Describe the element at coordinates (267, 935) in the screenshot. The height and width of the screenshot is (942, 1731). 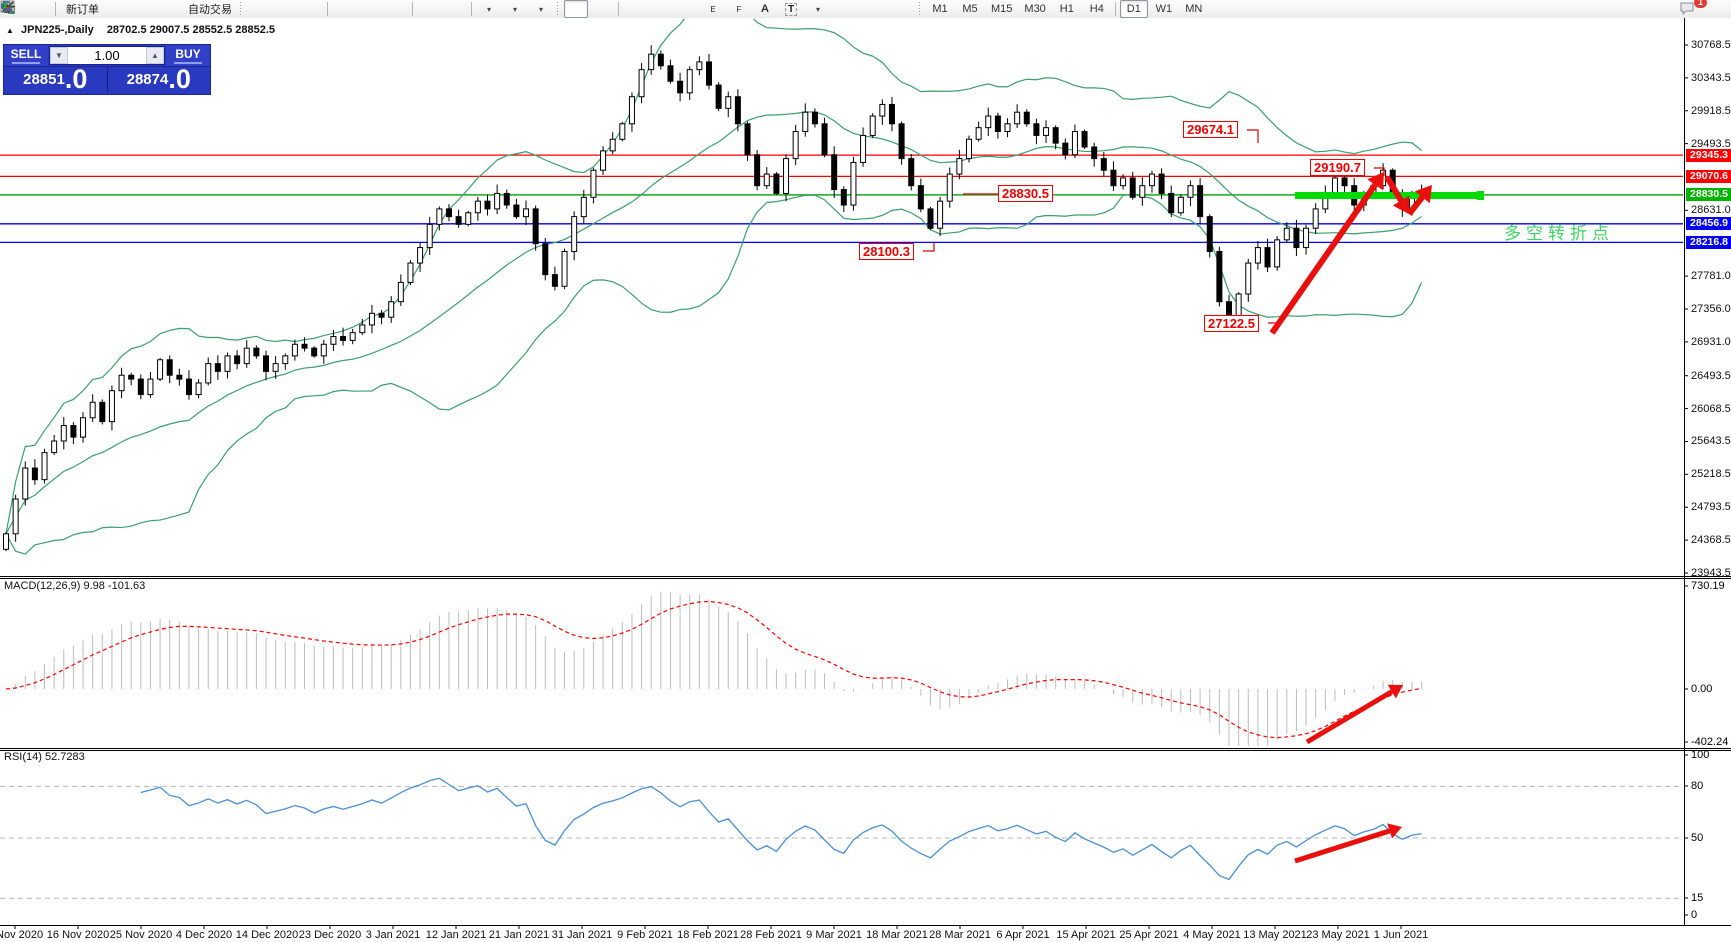
I see `date-tick-label: 14 Dec 2020` at that location.